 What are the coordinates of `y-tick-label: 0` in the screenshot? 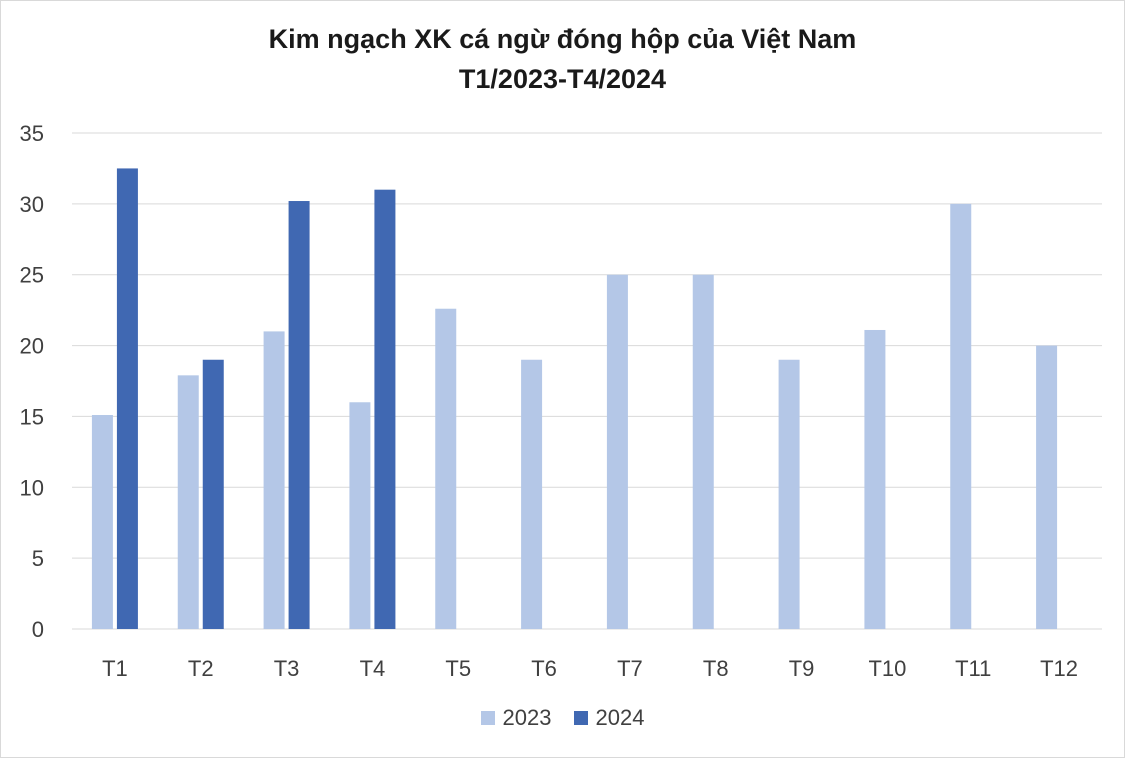 It's located at (38, 629).